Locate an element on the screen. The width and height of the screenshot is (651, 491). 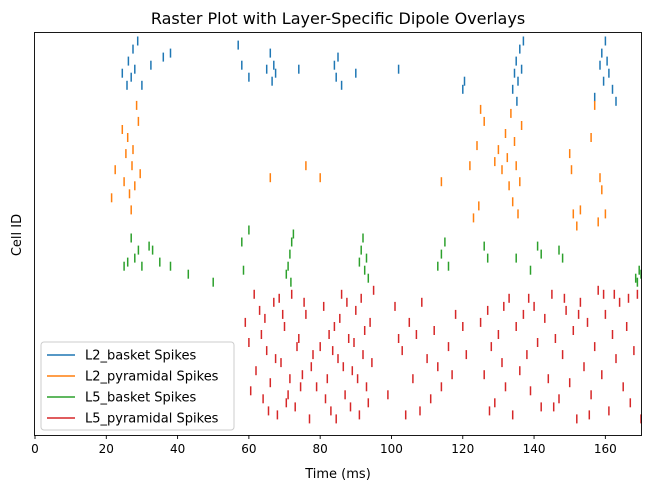
x-tick-label-6: 100 is located at coordinates (391, 449).